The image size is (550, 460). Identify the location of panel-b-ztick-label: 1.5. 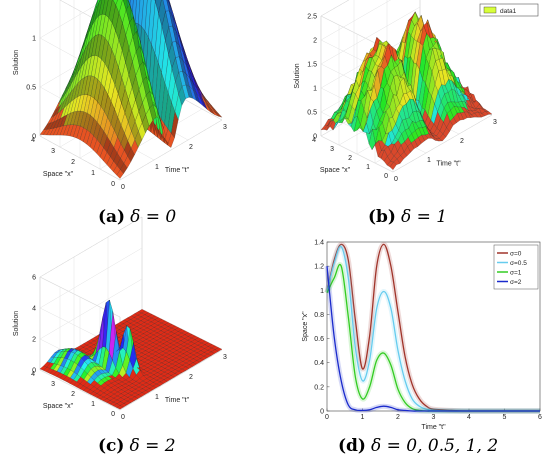
(312, 65).